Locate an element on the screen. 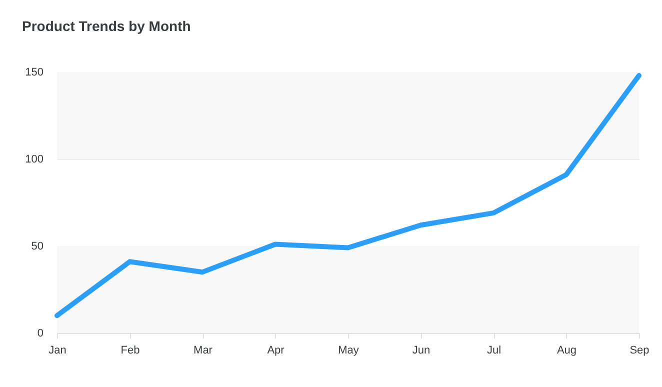  y-tick-label: 100 is located at coordinates (34, 160).